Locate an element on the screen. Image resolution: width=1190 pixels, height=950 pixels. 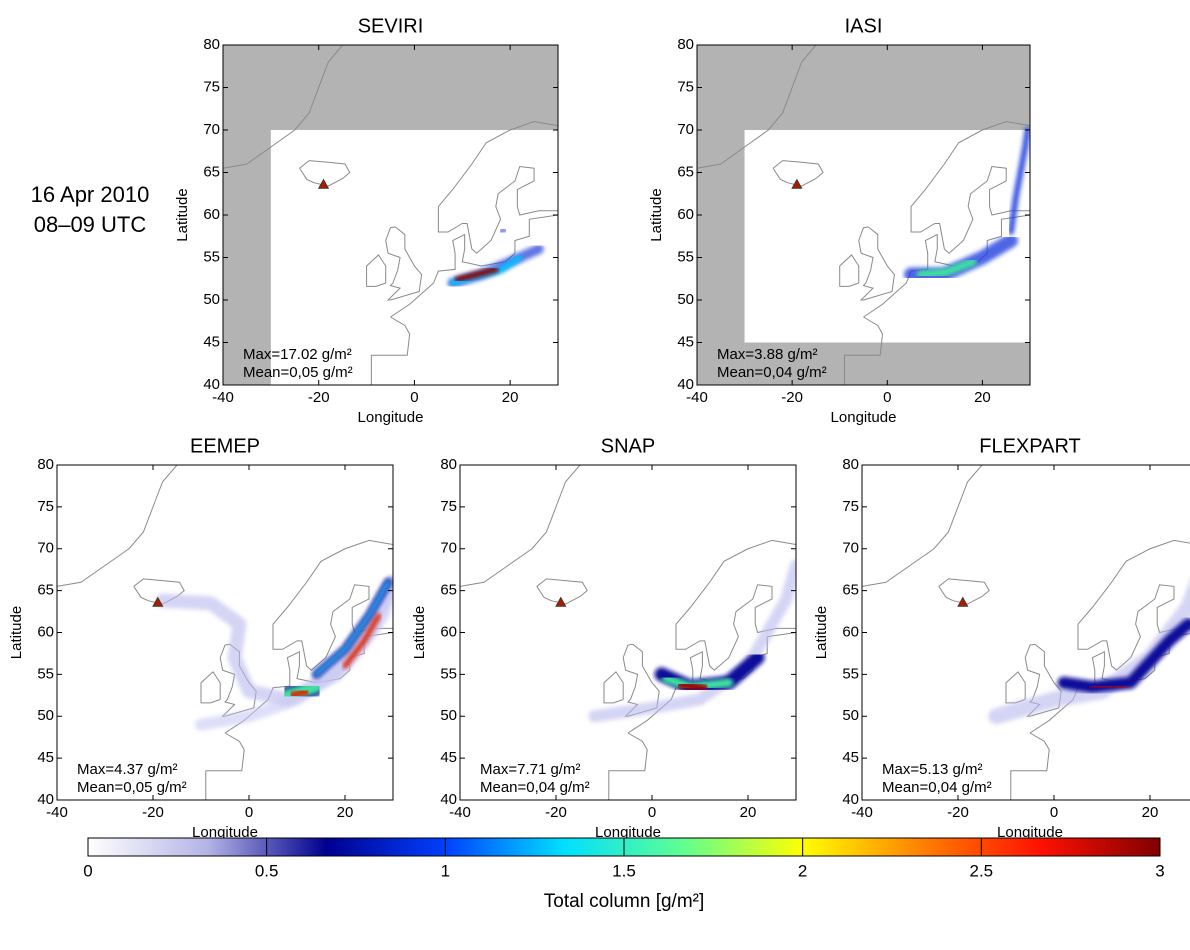
colorbar-tick-label: 1 is located at coordinates (445, 870).